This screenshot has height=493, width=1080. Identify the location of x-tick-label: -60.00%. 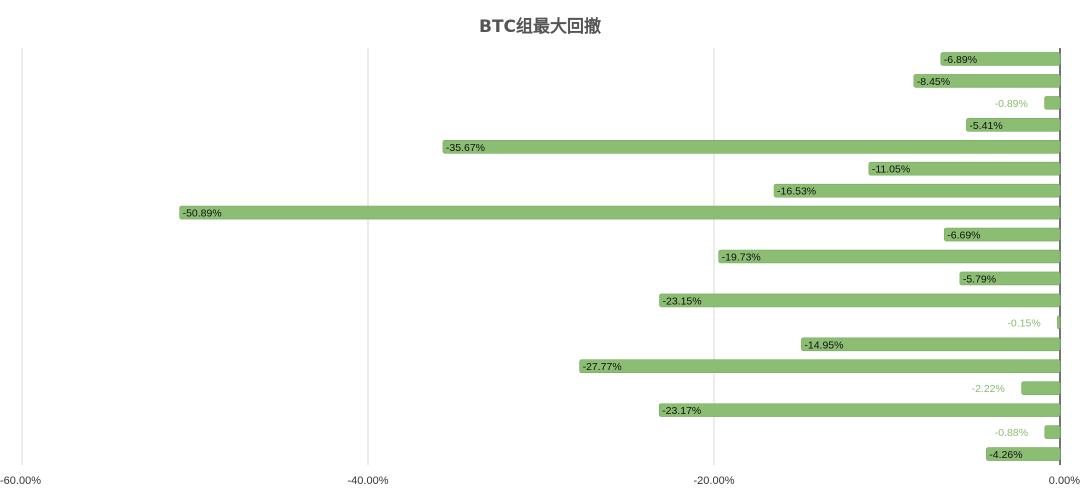
(20, 481).